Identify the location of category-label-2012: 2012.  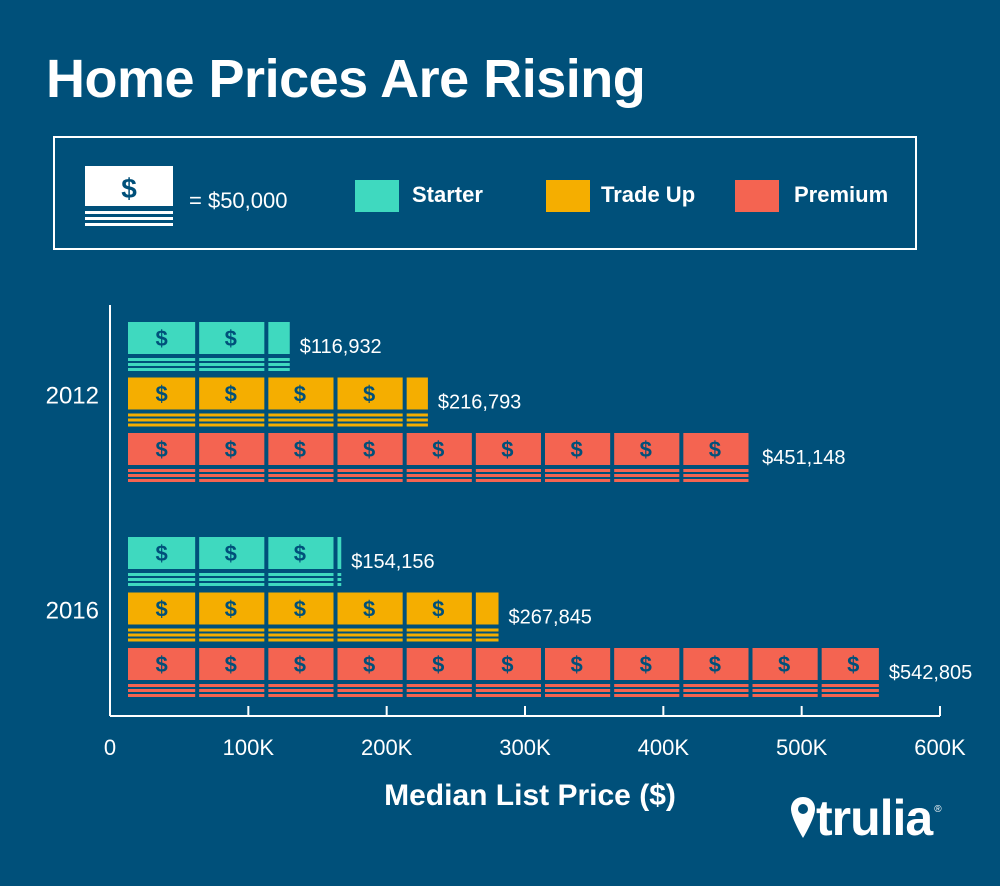
(72, 396).